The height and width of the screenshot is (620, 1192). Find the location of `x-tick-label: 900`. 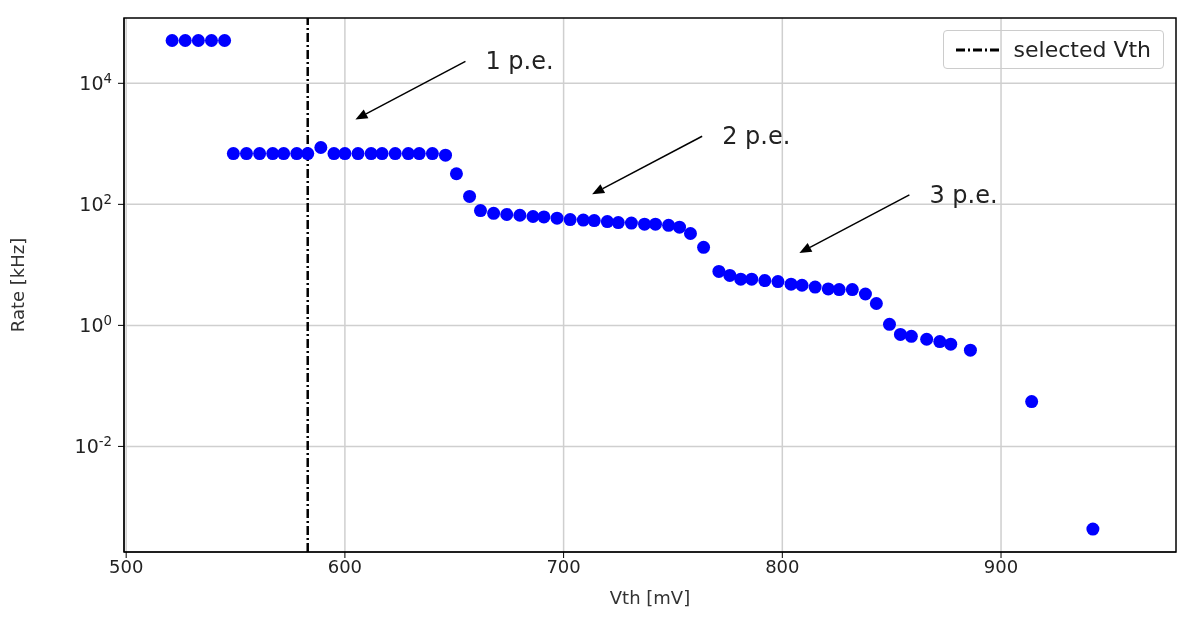

x-tick-label: 900 is located at coordinates (1001, 566).